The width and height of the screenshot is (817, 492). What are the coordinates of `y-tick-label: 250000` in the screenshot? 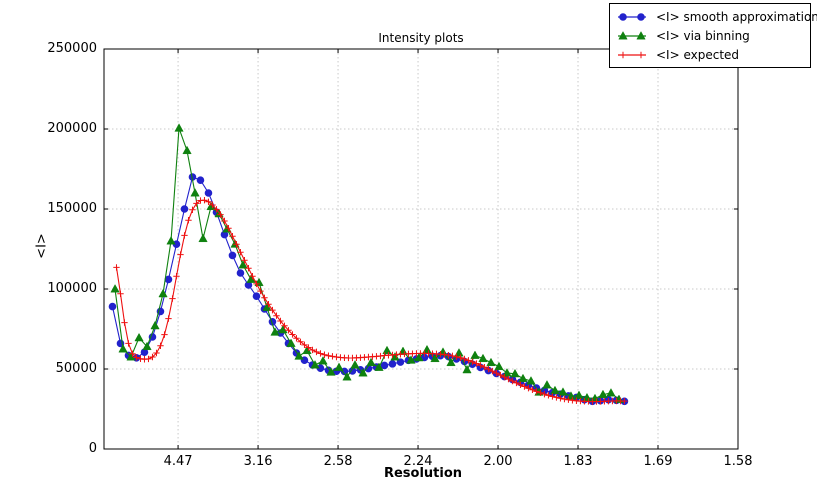 It's located at (72, 48).